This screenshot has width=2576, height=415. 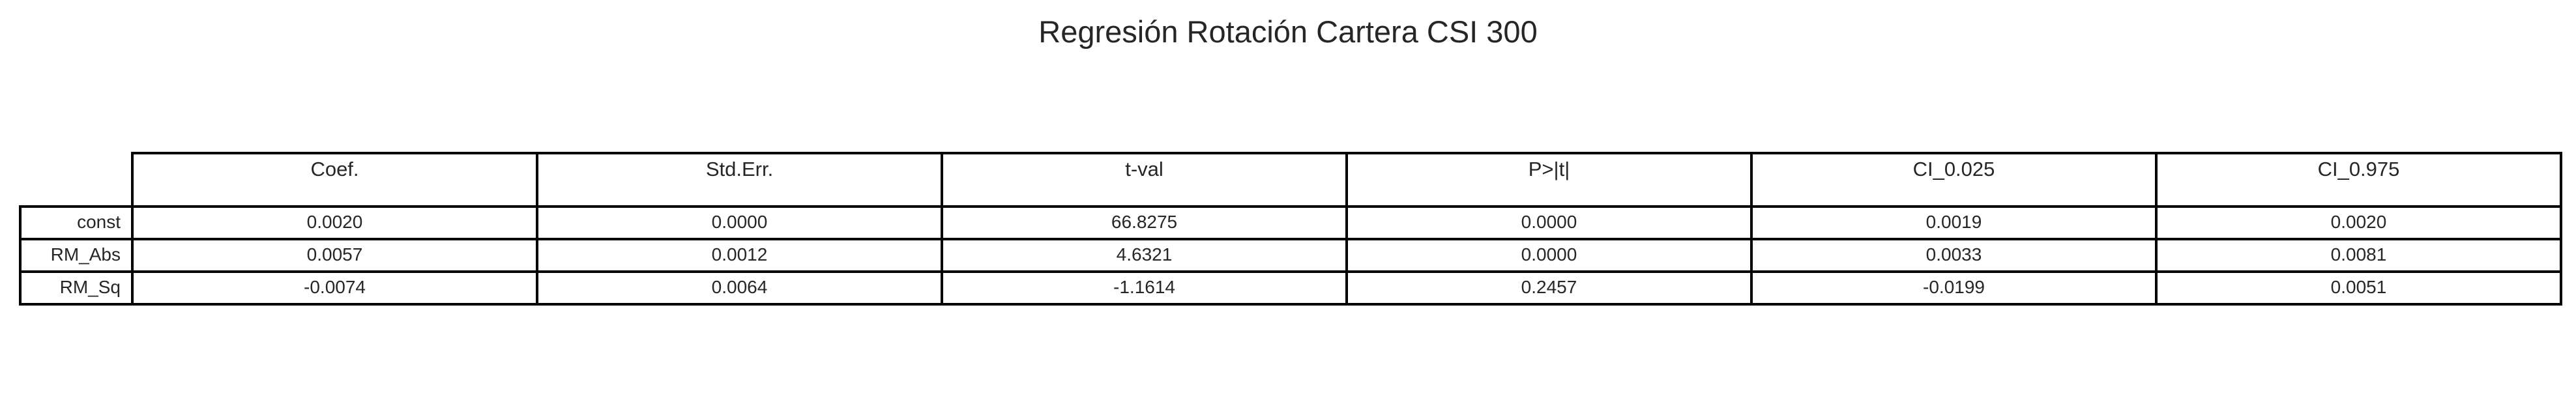 I want to click on column-header: Std.Err., so click(x=739, y=180).